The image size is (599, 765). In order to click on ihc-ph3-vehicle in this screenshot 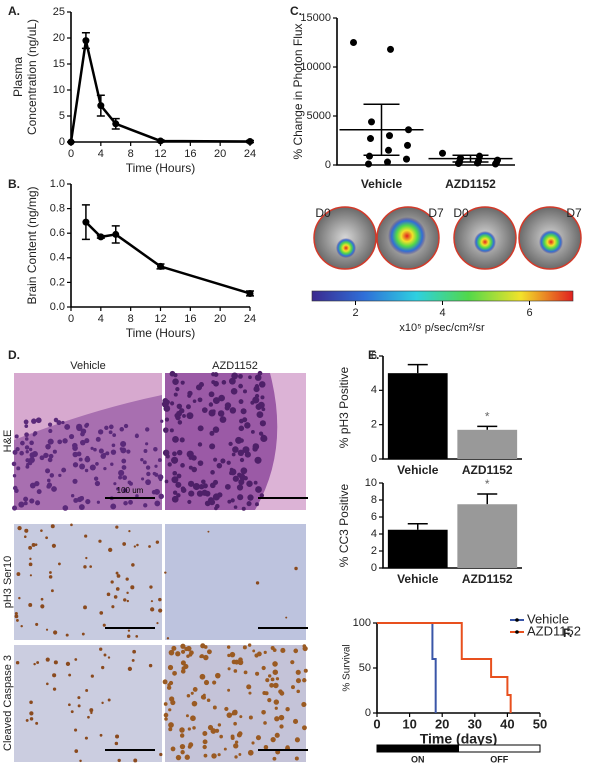, I will do `click(88, 582)`.